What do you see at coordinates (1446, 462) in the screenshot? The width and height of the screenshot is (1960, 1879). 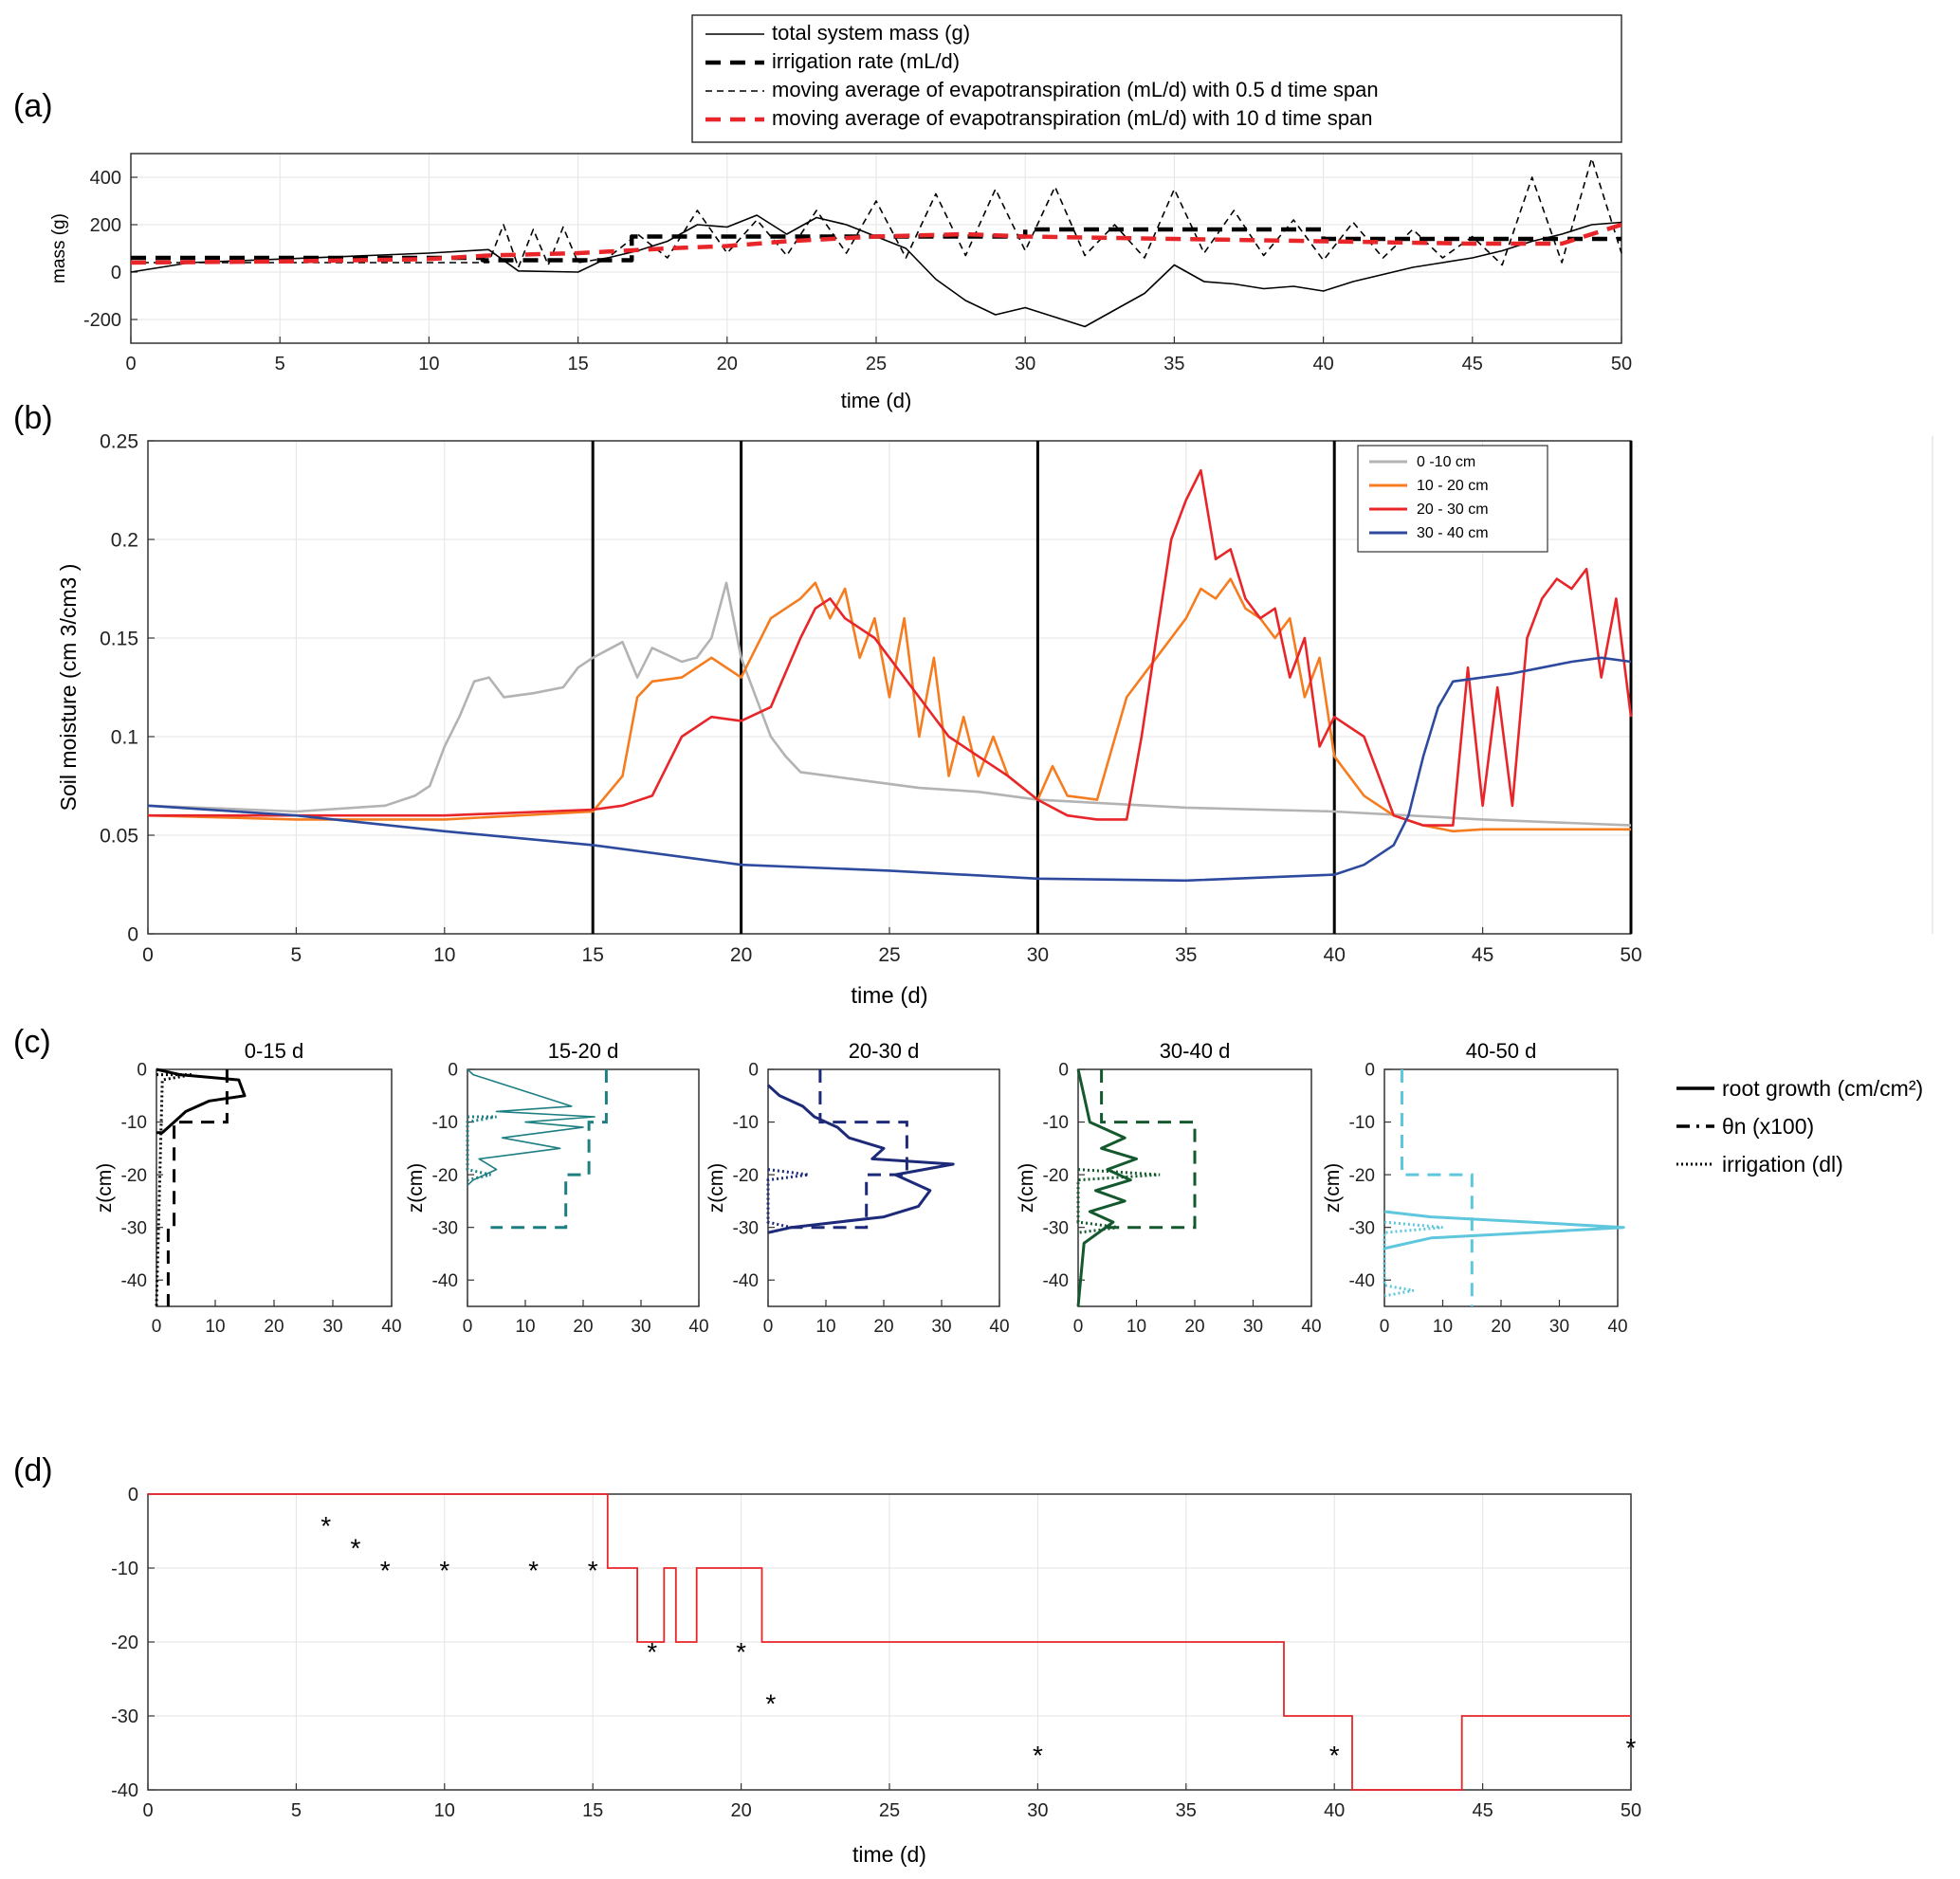 I see `legend-label-0: 0 -10 cm` at bounding box center [1446, 462].